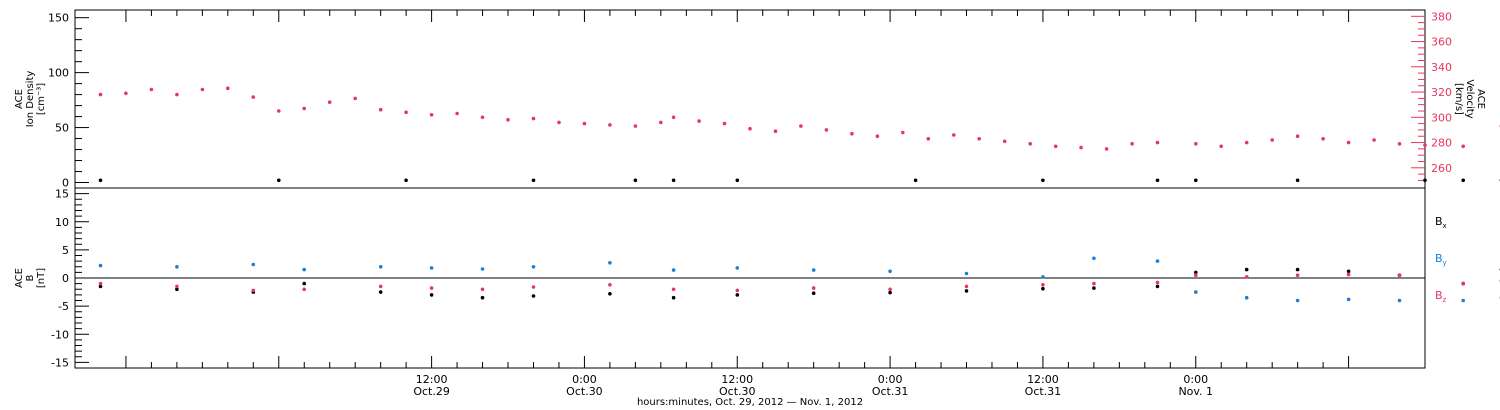 The height and width of the screenshot is (410, 1500). I want to click on density-tick-label: 50, so click(62, 128).